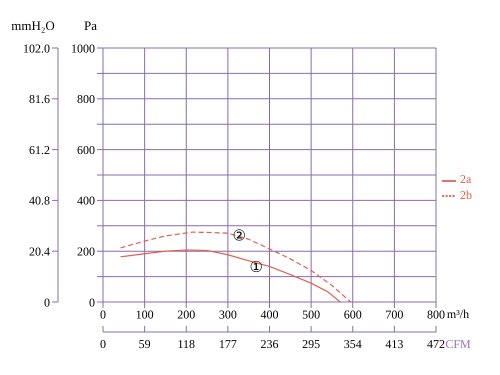 Image resolution: width=500 pixels, height=375 pixels. What do you see at coordinates (103, 344) in the screenshot?
I see `x2-tick-label: 0` at bounding box center [103, 344].